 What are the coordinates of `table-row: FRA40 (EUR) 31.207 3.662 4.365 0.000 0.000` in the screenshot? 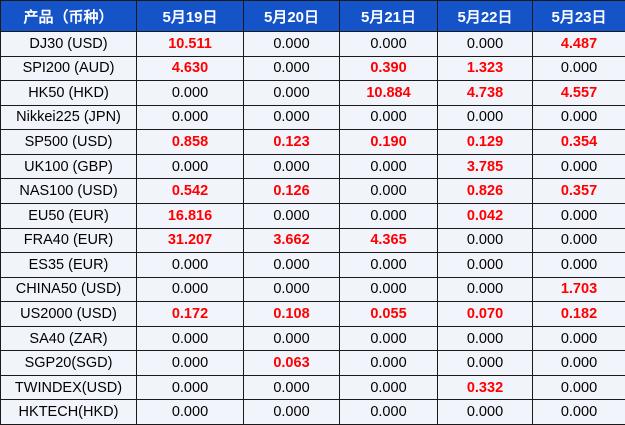 It's located at (312, 240).